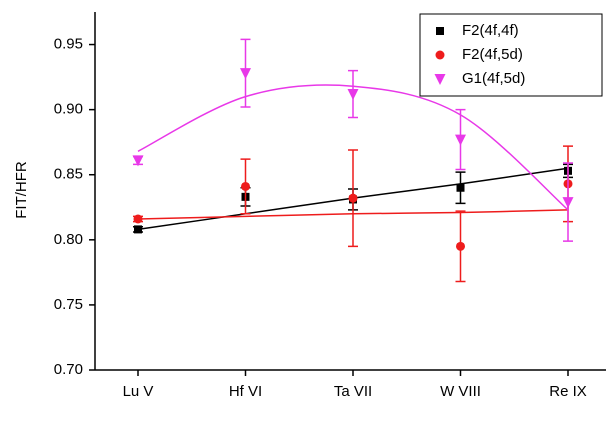 The height and width of the screenshot is (435, 606). I want to click on x-tick-label: Lu V, so click(138, 391).